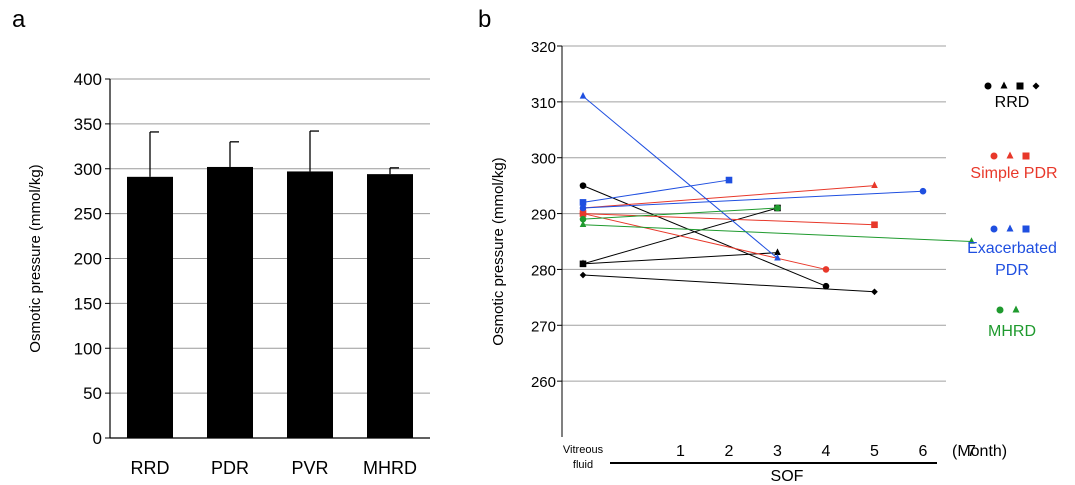 This screenshot has height=485, width=1075. Describe the element at coordinates (543, 270) in the screenshot. I see `y-tick-label: 280` at that location.